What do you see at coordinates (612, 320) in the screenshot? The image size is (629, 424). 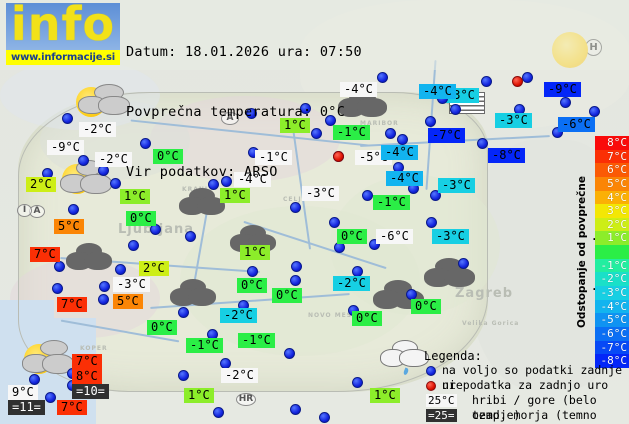 I see `scale-row: -5°C` at bounding box center [612, 320].